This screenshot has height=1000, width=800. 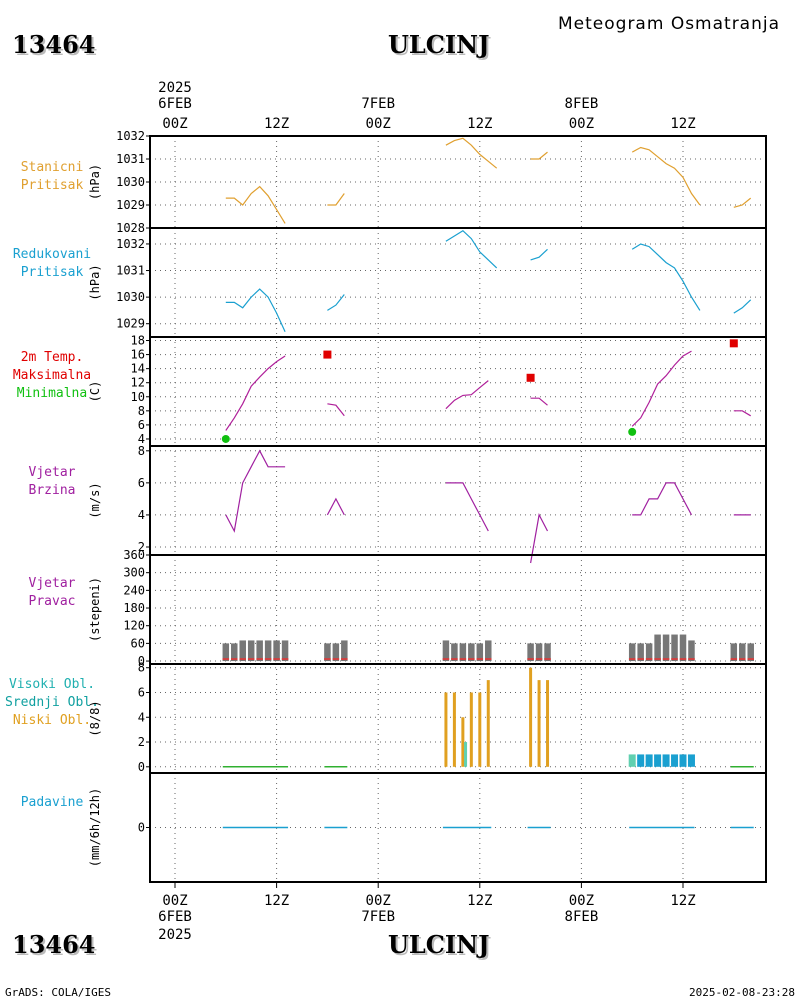 I want to click on panel-label: Vjetar, so click(x=52, y=472).